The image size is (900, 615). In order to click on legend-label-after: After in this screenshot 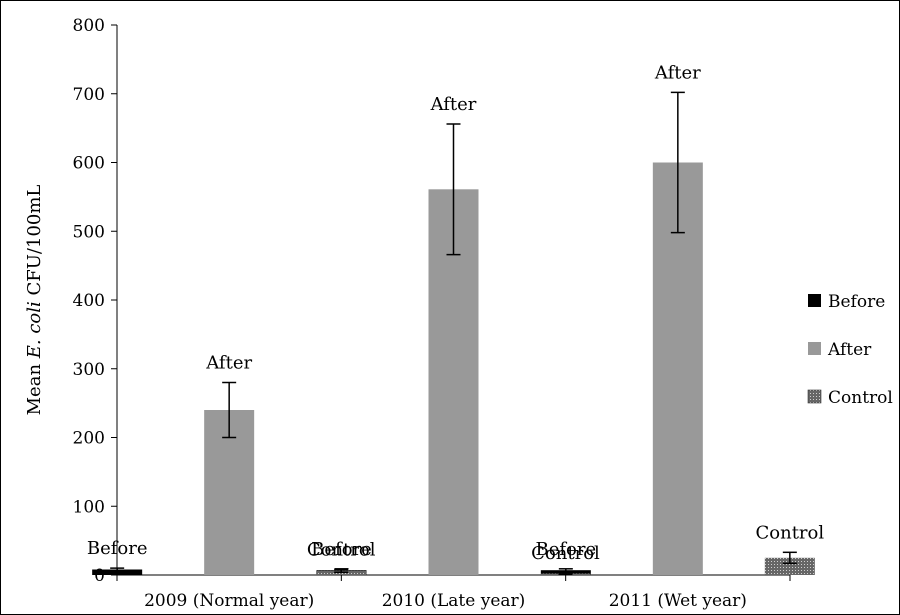, I will do `click(849, 350)`.